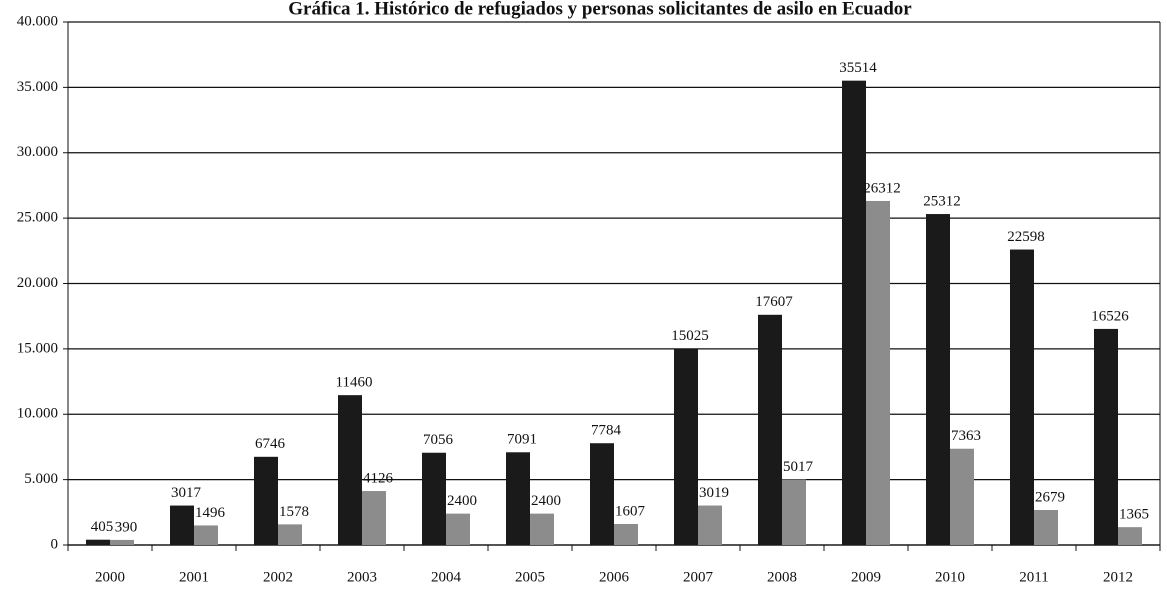 This screenshot has width=1167, height=591. Describe the element at coordinates (942, 201) in the screenshot. I see `data-label: 25312` at that location.